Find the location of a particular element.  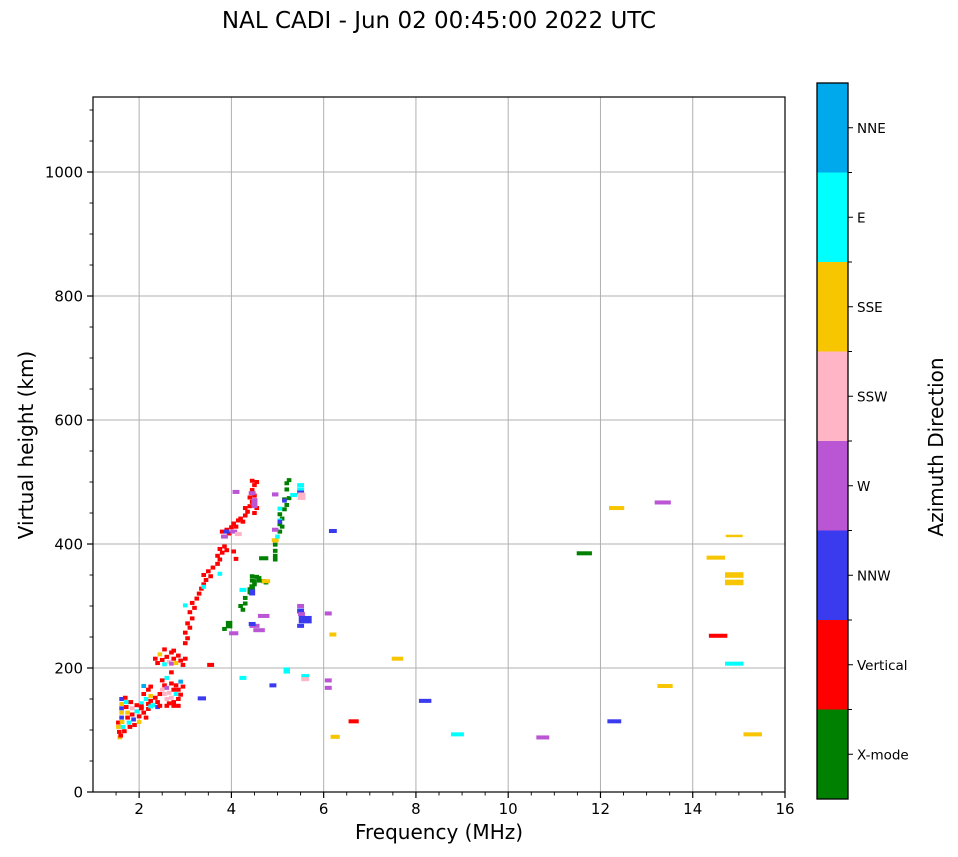

colorbar-category-label-E: E is located at coordinates (861, 218).